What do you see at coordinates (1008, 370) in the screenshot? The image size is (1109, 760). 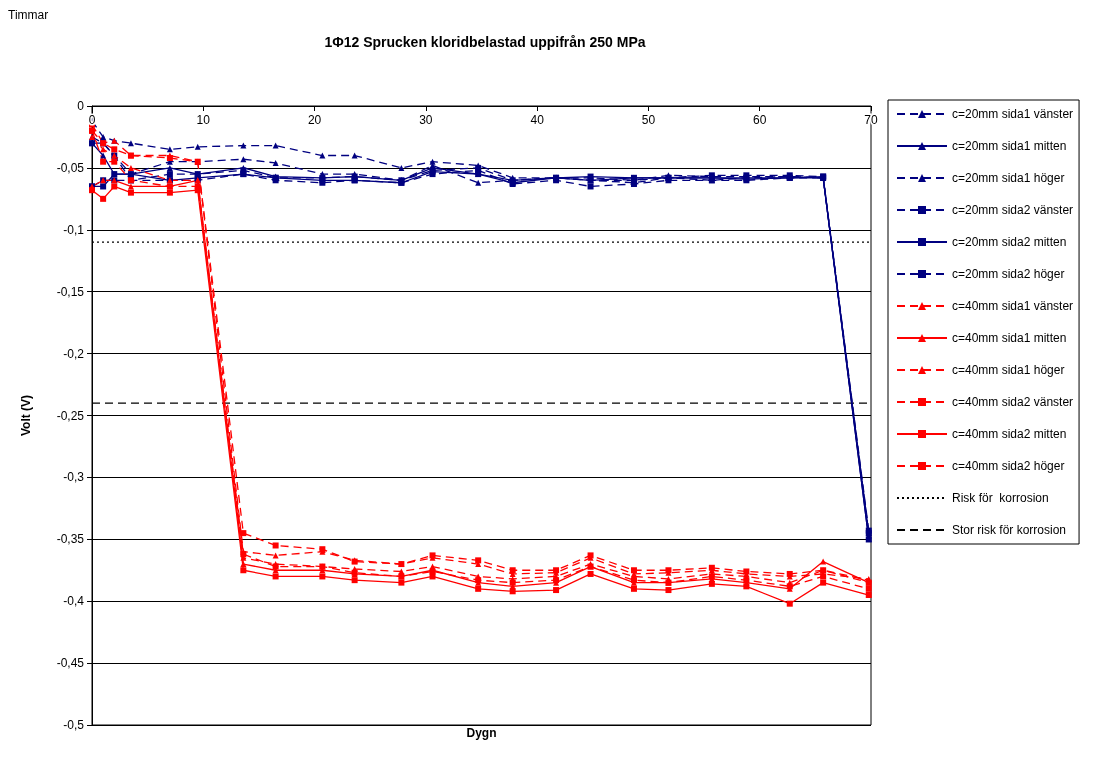 I see `legend-label: c=40mm sida1 höger` at bounding box center [1008, 370].